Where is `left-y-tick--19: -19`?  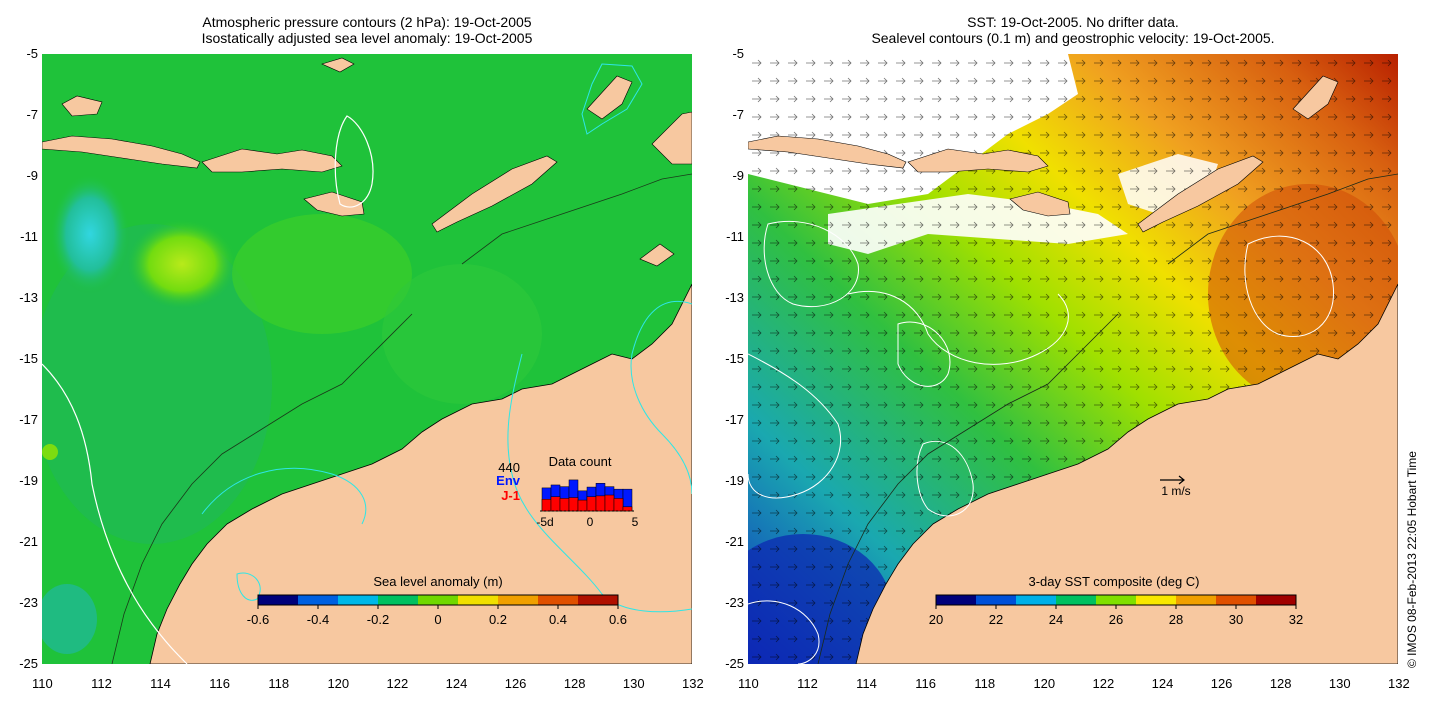
left-y-tick--19: -19 is located at coordinates (28, 480).